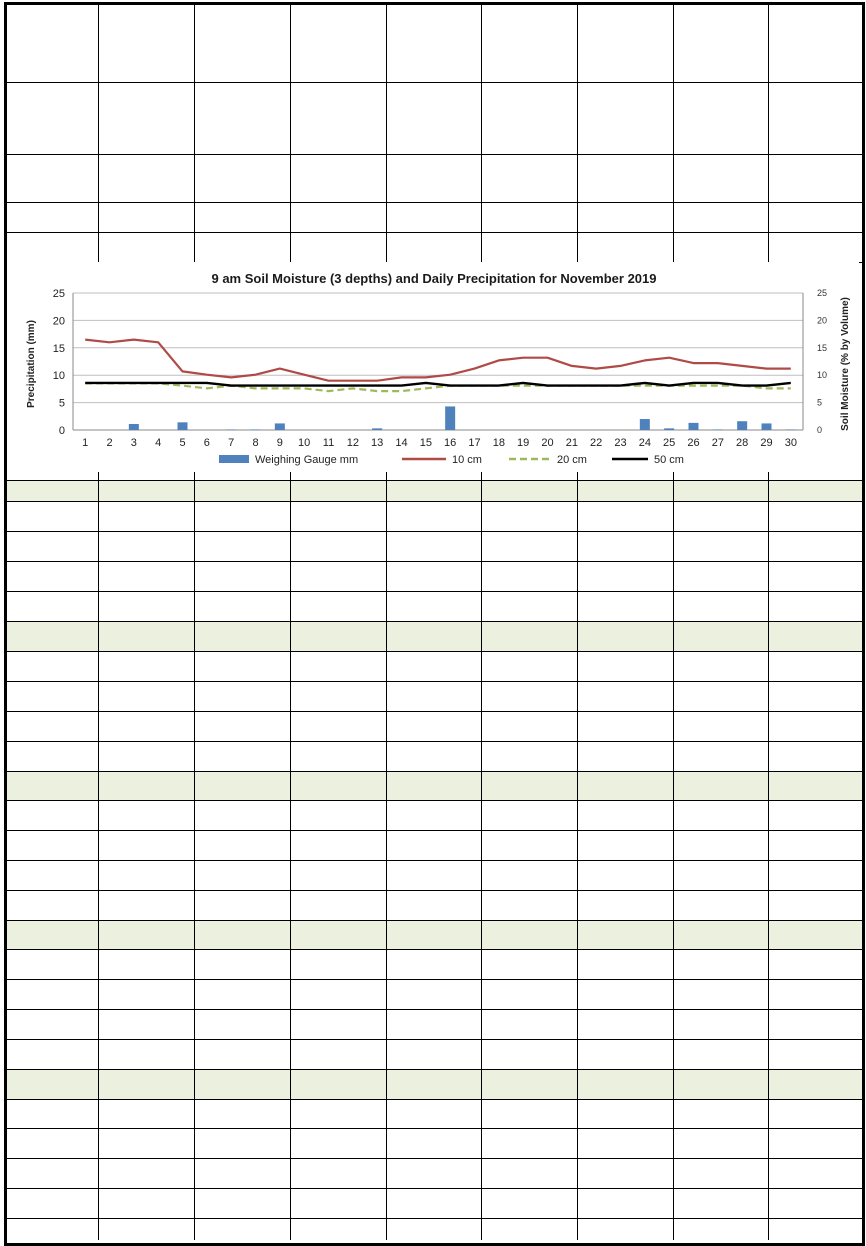  Describe the element at coordinates (255, 443) in the screenshot. I see `x-tick-label: 8` at that location.